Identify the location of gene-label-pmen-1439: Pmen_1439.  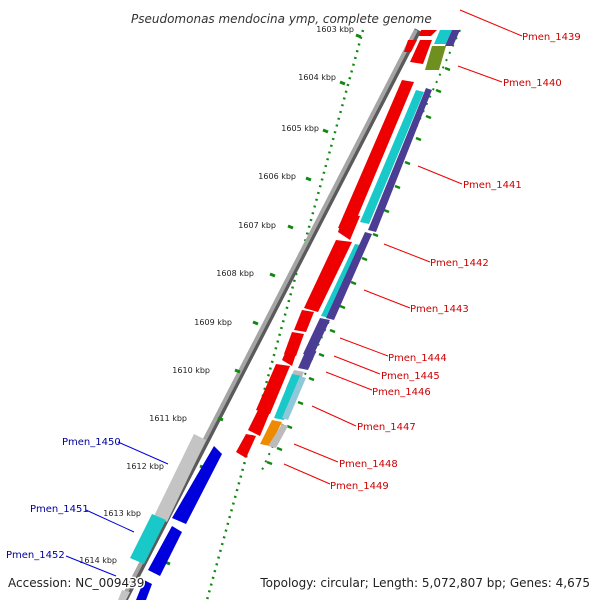
(551, 37).